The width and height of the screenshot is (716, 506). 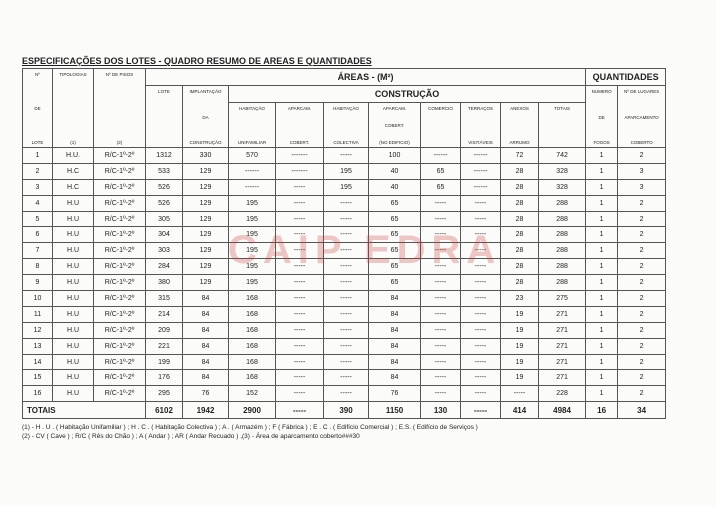 What do you see at coordinates (164, 362) in the screenshot?
I see `table-cell: 199` at bounding box center [164, 362].